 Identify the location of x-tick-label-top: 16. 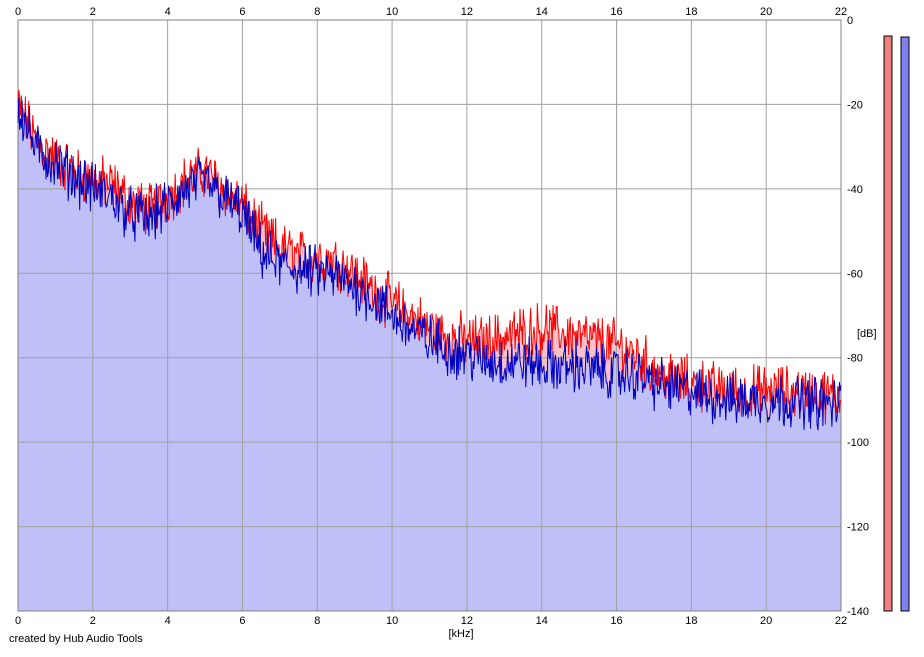
(616, 12).